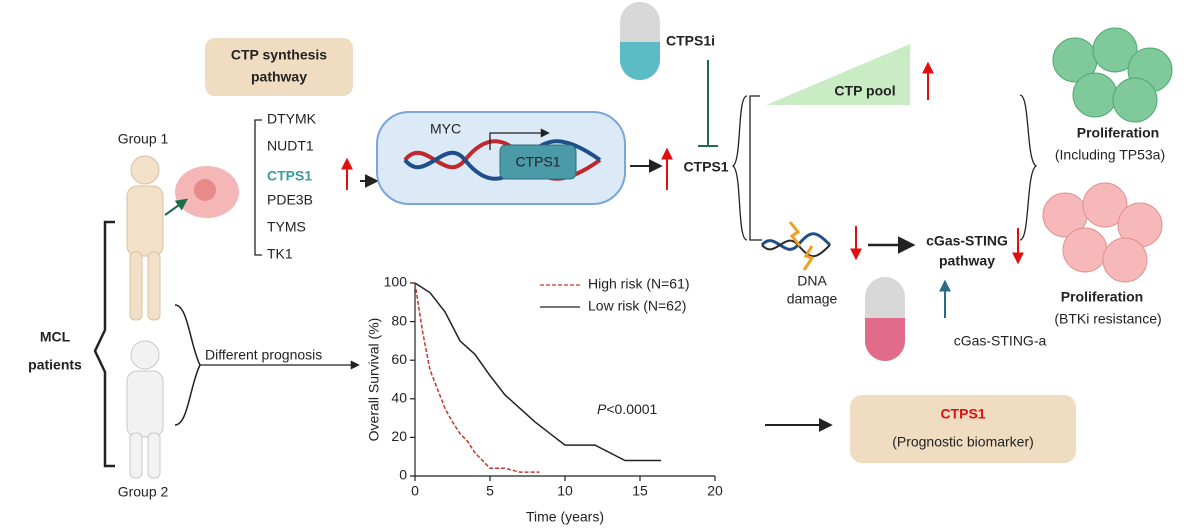 This screenshot has height=531, width=1200. Describe the element at coordinates (1112, 75) in the screenshot. I see `cells-green` at that location.